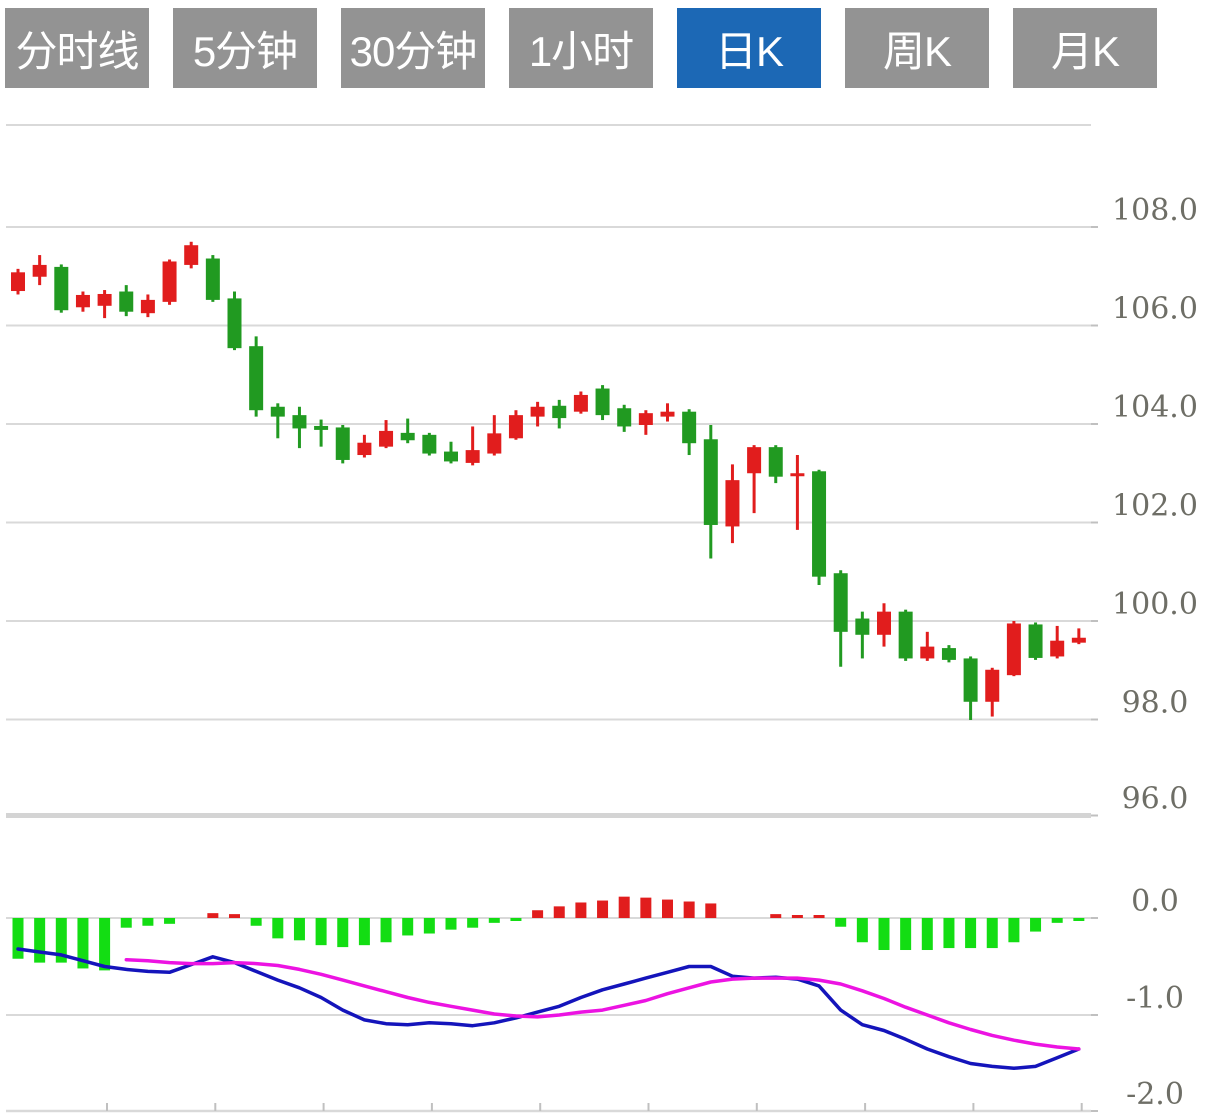  I want to click on tab-30分钟: 30分钟, so click(413, 48).